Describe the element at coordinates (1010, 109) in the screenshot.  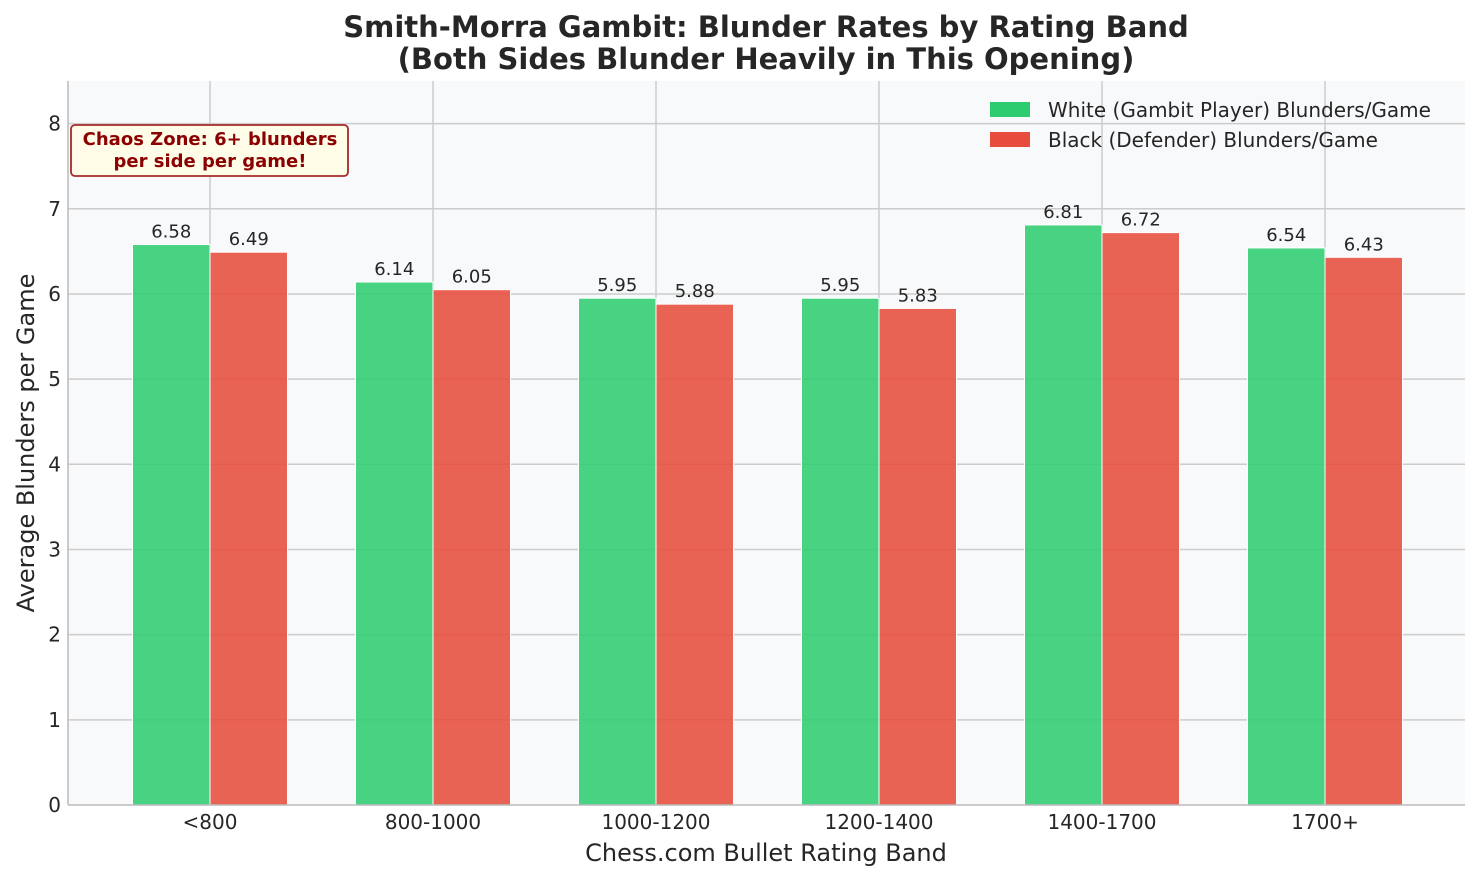
I see `legend-swatch-white` at that location.